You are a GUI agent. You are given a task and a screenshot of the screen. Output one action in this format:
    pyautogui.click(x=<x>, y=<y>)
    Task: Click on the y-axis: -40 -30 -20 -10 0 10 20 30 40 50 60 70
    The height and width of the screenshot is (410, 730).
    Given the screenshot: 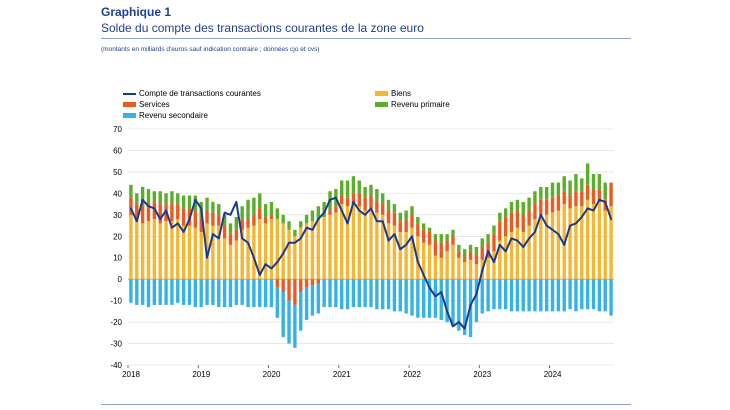 What is the action you would take?
    pyautogui.click(x=116, y=247)
    